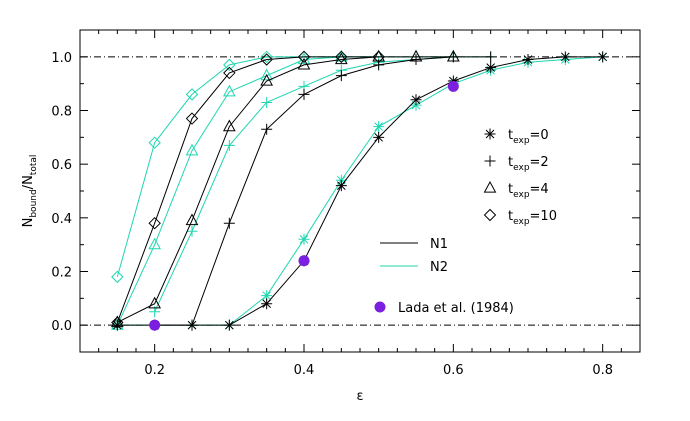  I want to click on x-tick-label: 0.6, so click(453, 370).